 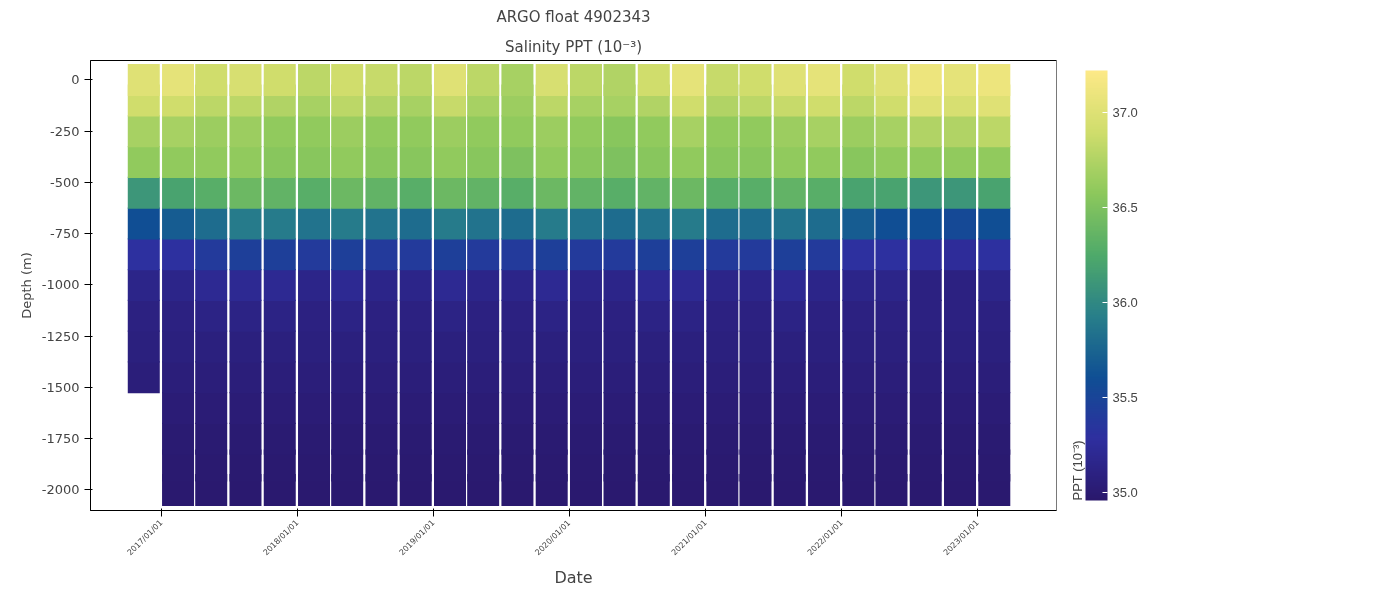 I want to click on color-bar-title: PPT (10⁻³), so click(x=1077, y=470).